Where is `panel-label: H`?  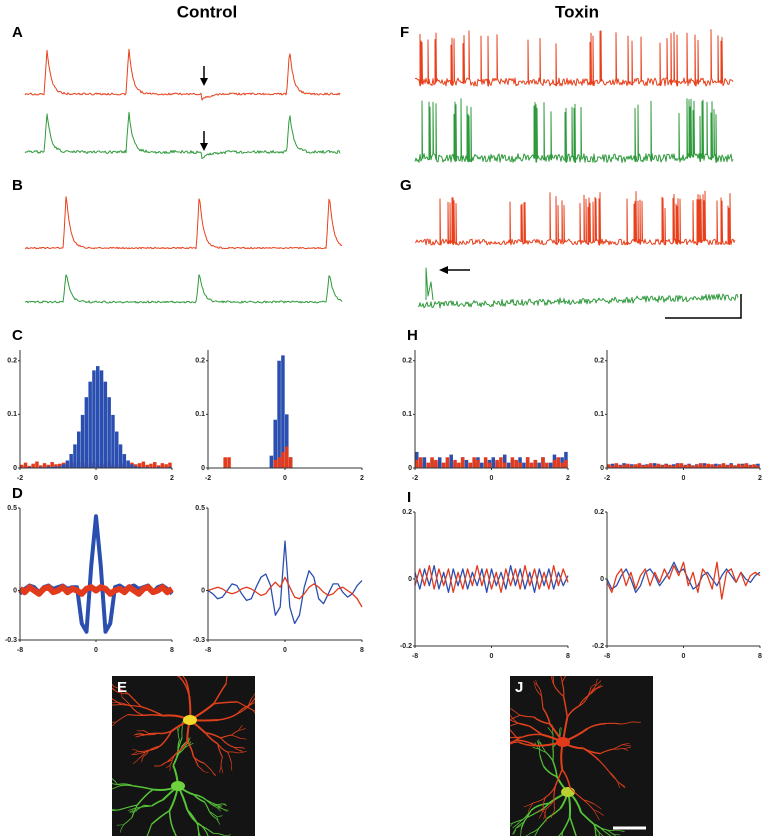 panel-label: H is located at coordinates (412, 335).